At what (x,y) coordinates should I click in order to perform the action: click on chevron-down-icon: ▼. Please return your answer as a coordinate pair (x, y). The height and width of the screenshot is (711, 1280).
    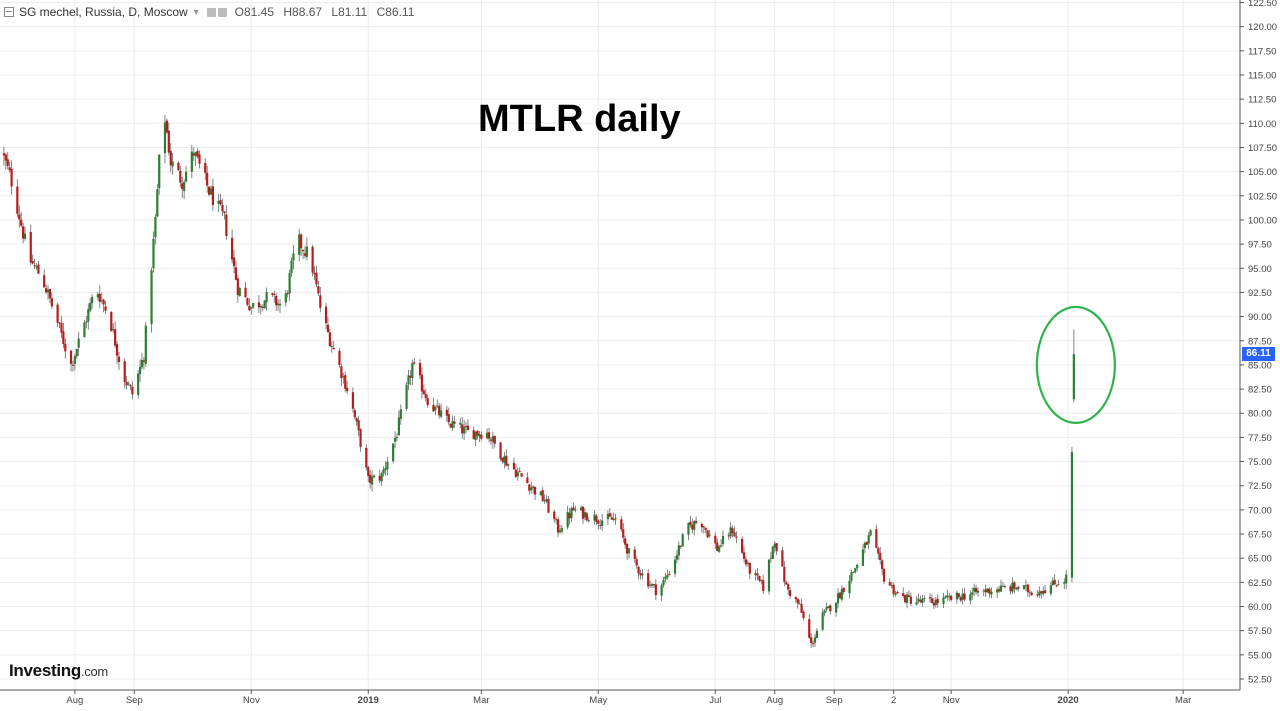
    Looking at the image, I should click on (196, 12).